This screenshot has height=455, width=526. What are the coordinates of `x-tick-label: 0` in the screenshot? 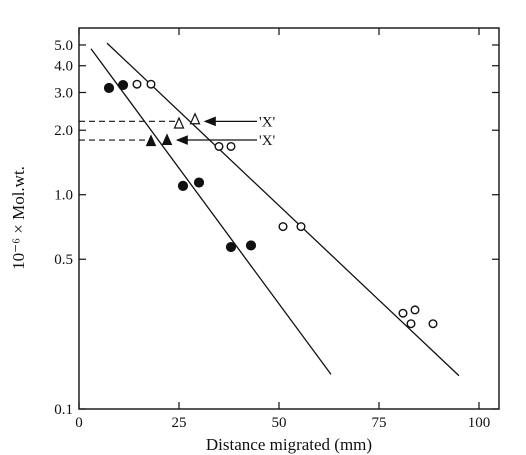 It's located at (79, 423).